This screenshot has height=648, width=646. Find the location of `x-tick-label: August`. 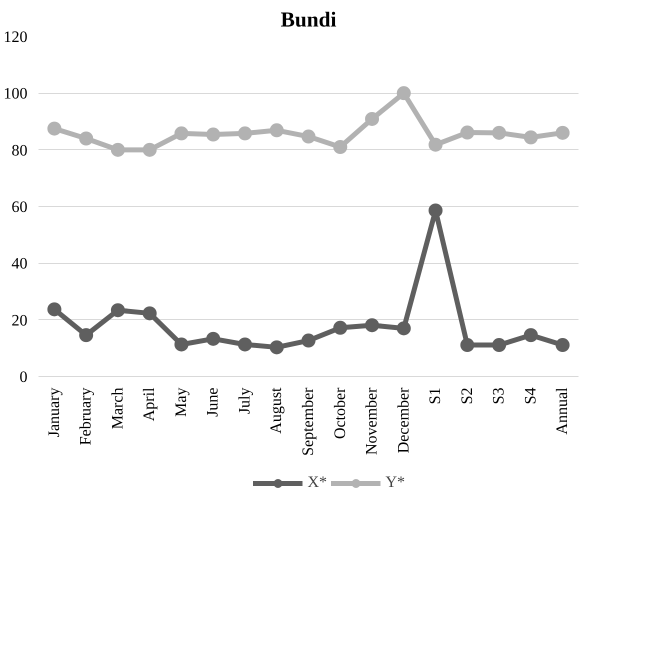

x-tick-label: August is located at coordinates (277, 410).